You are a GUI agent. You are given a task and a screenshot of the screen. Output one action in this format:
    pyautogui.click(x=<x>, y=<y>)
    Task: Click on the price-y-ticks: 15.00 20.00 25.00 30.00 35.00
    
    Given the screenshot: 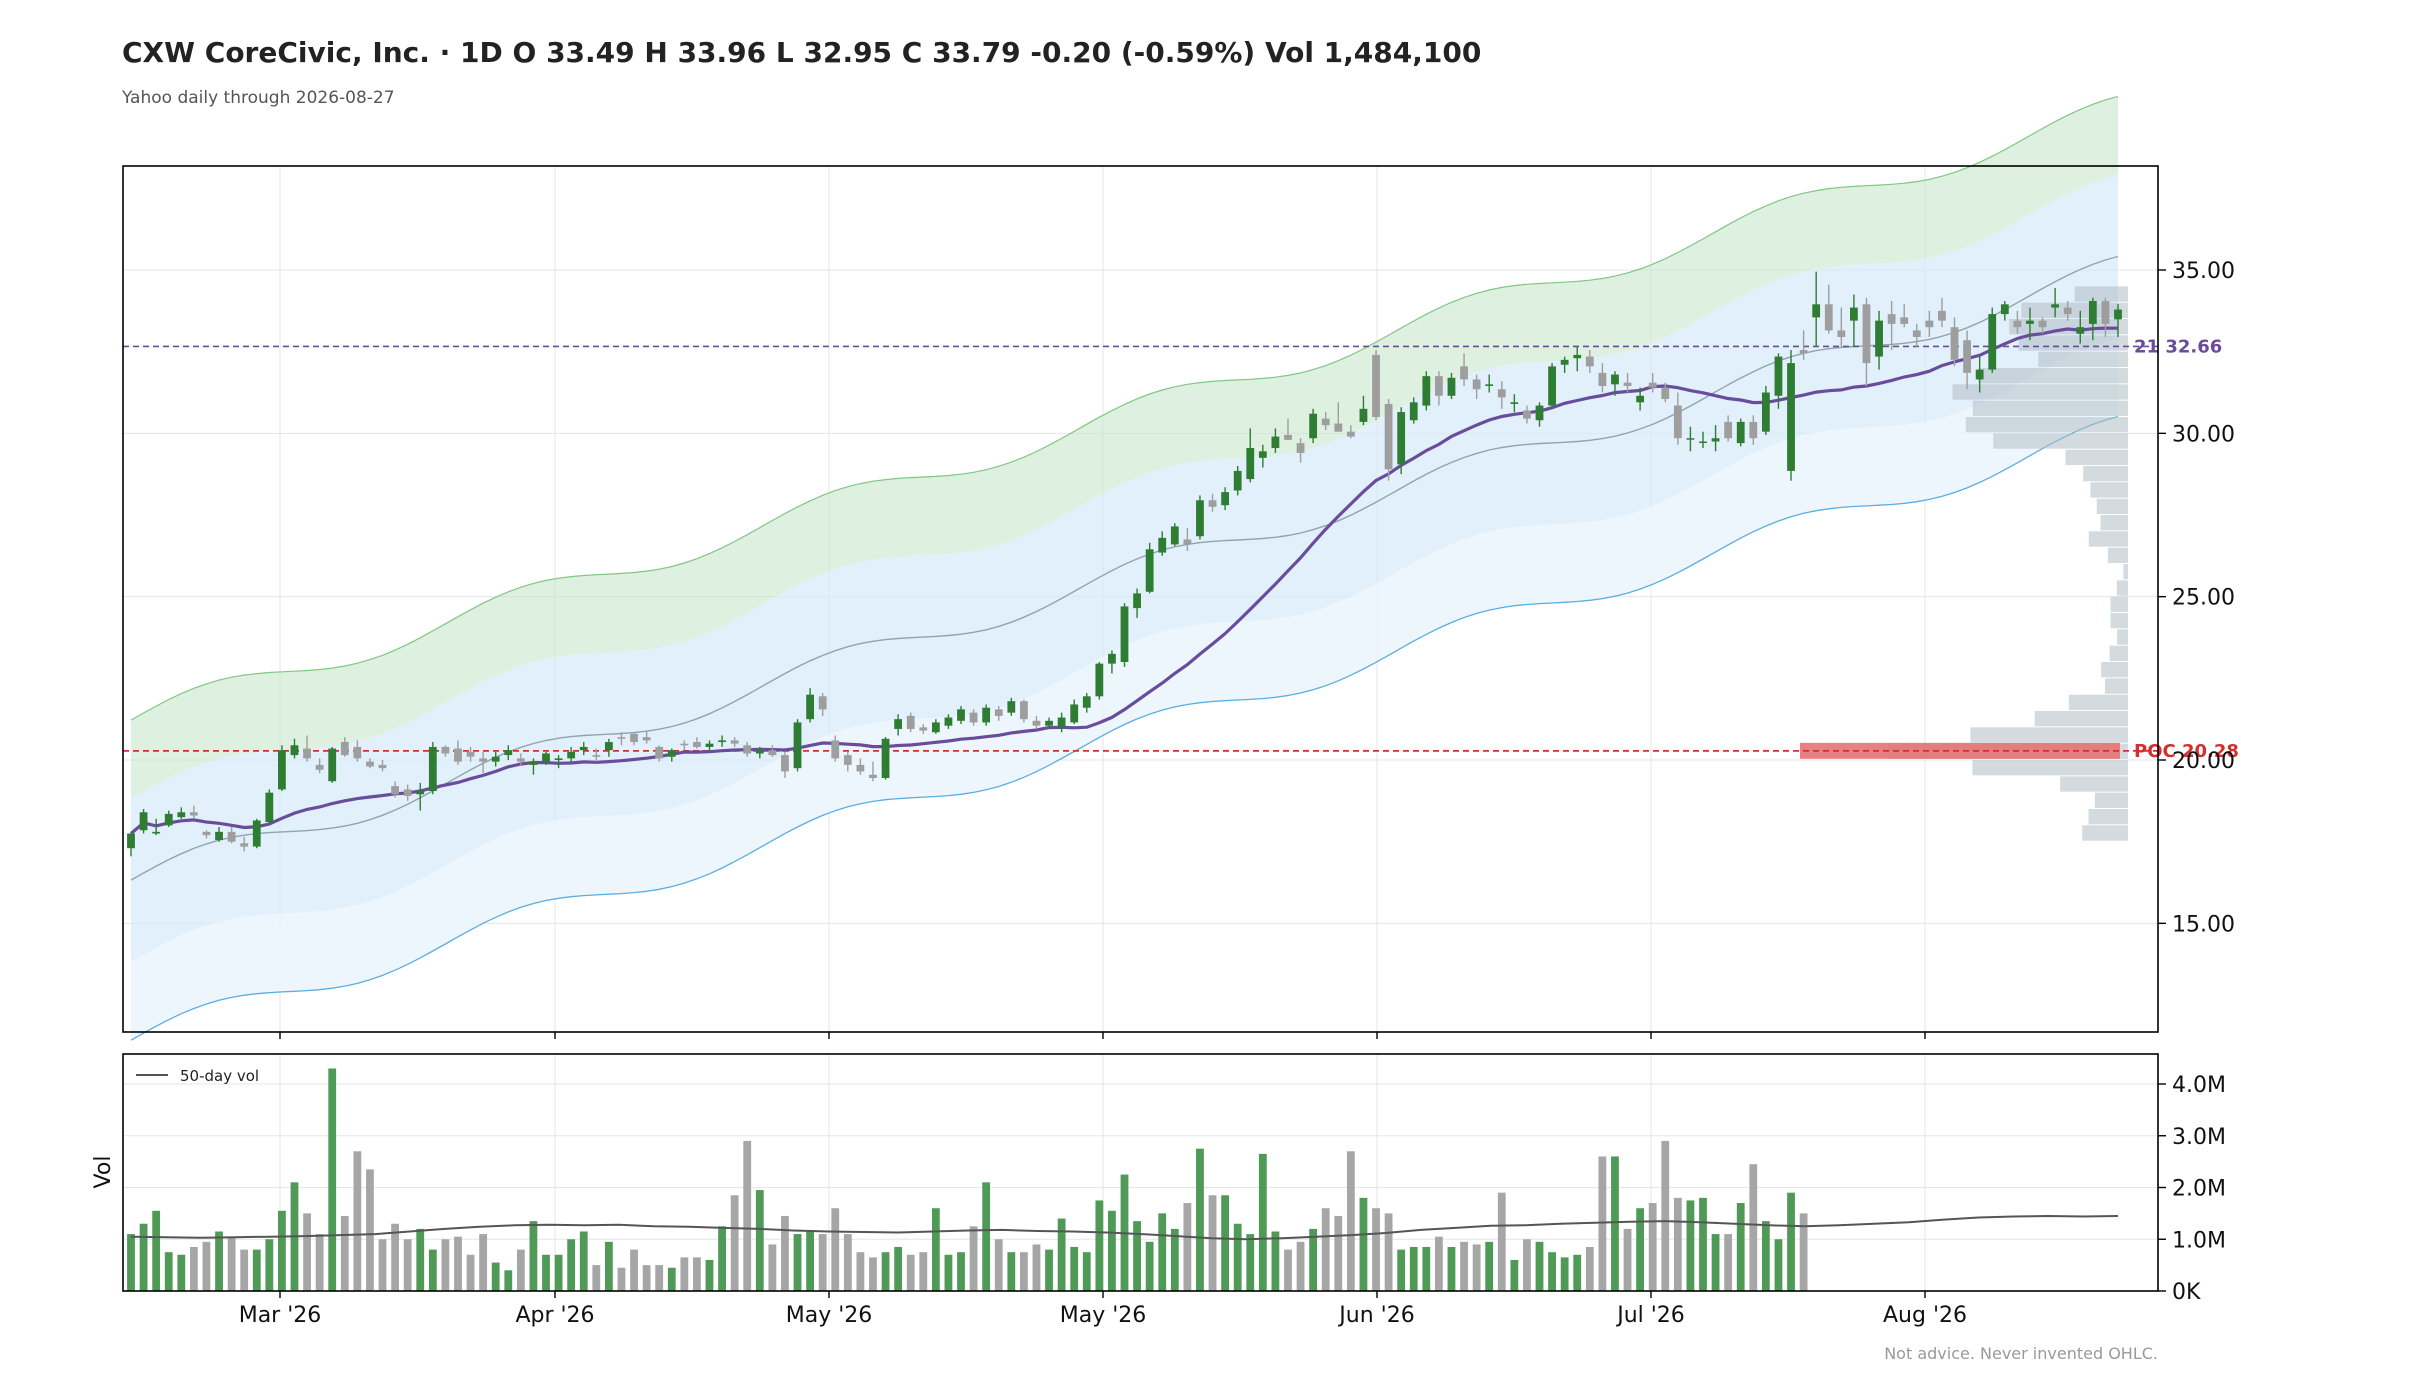 What is the action you would take?
    pyautogui.click(x=2196, y=598)
    